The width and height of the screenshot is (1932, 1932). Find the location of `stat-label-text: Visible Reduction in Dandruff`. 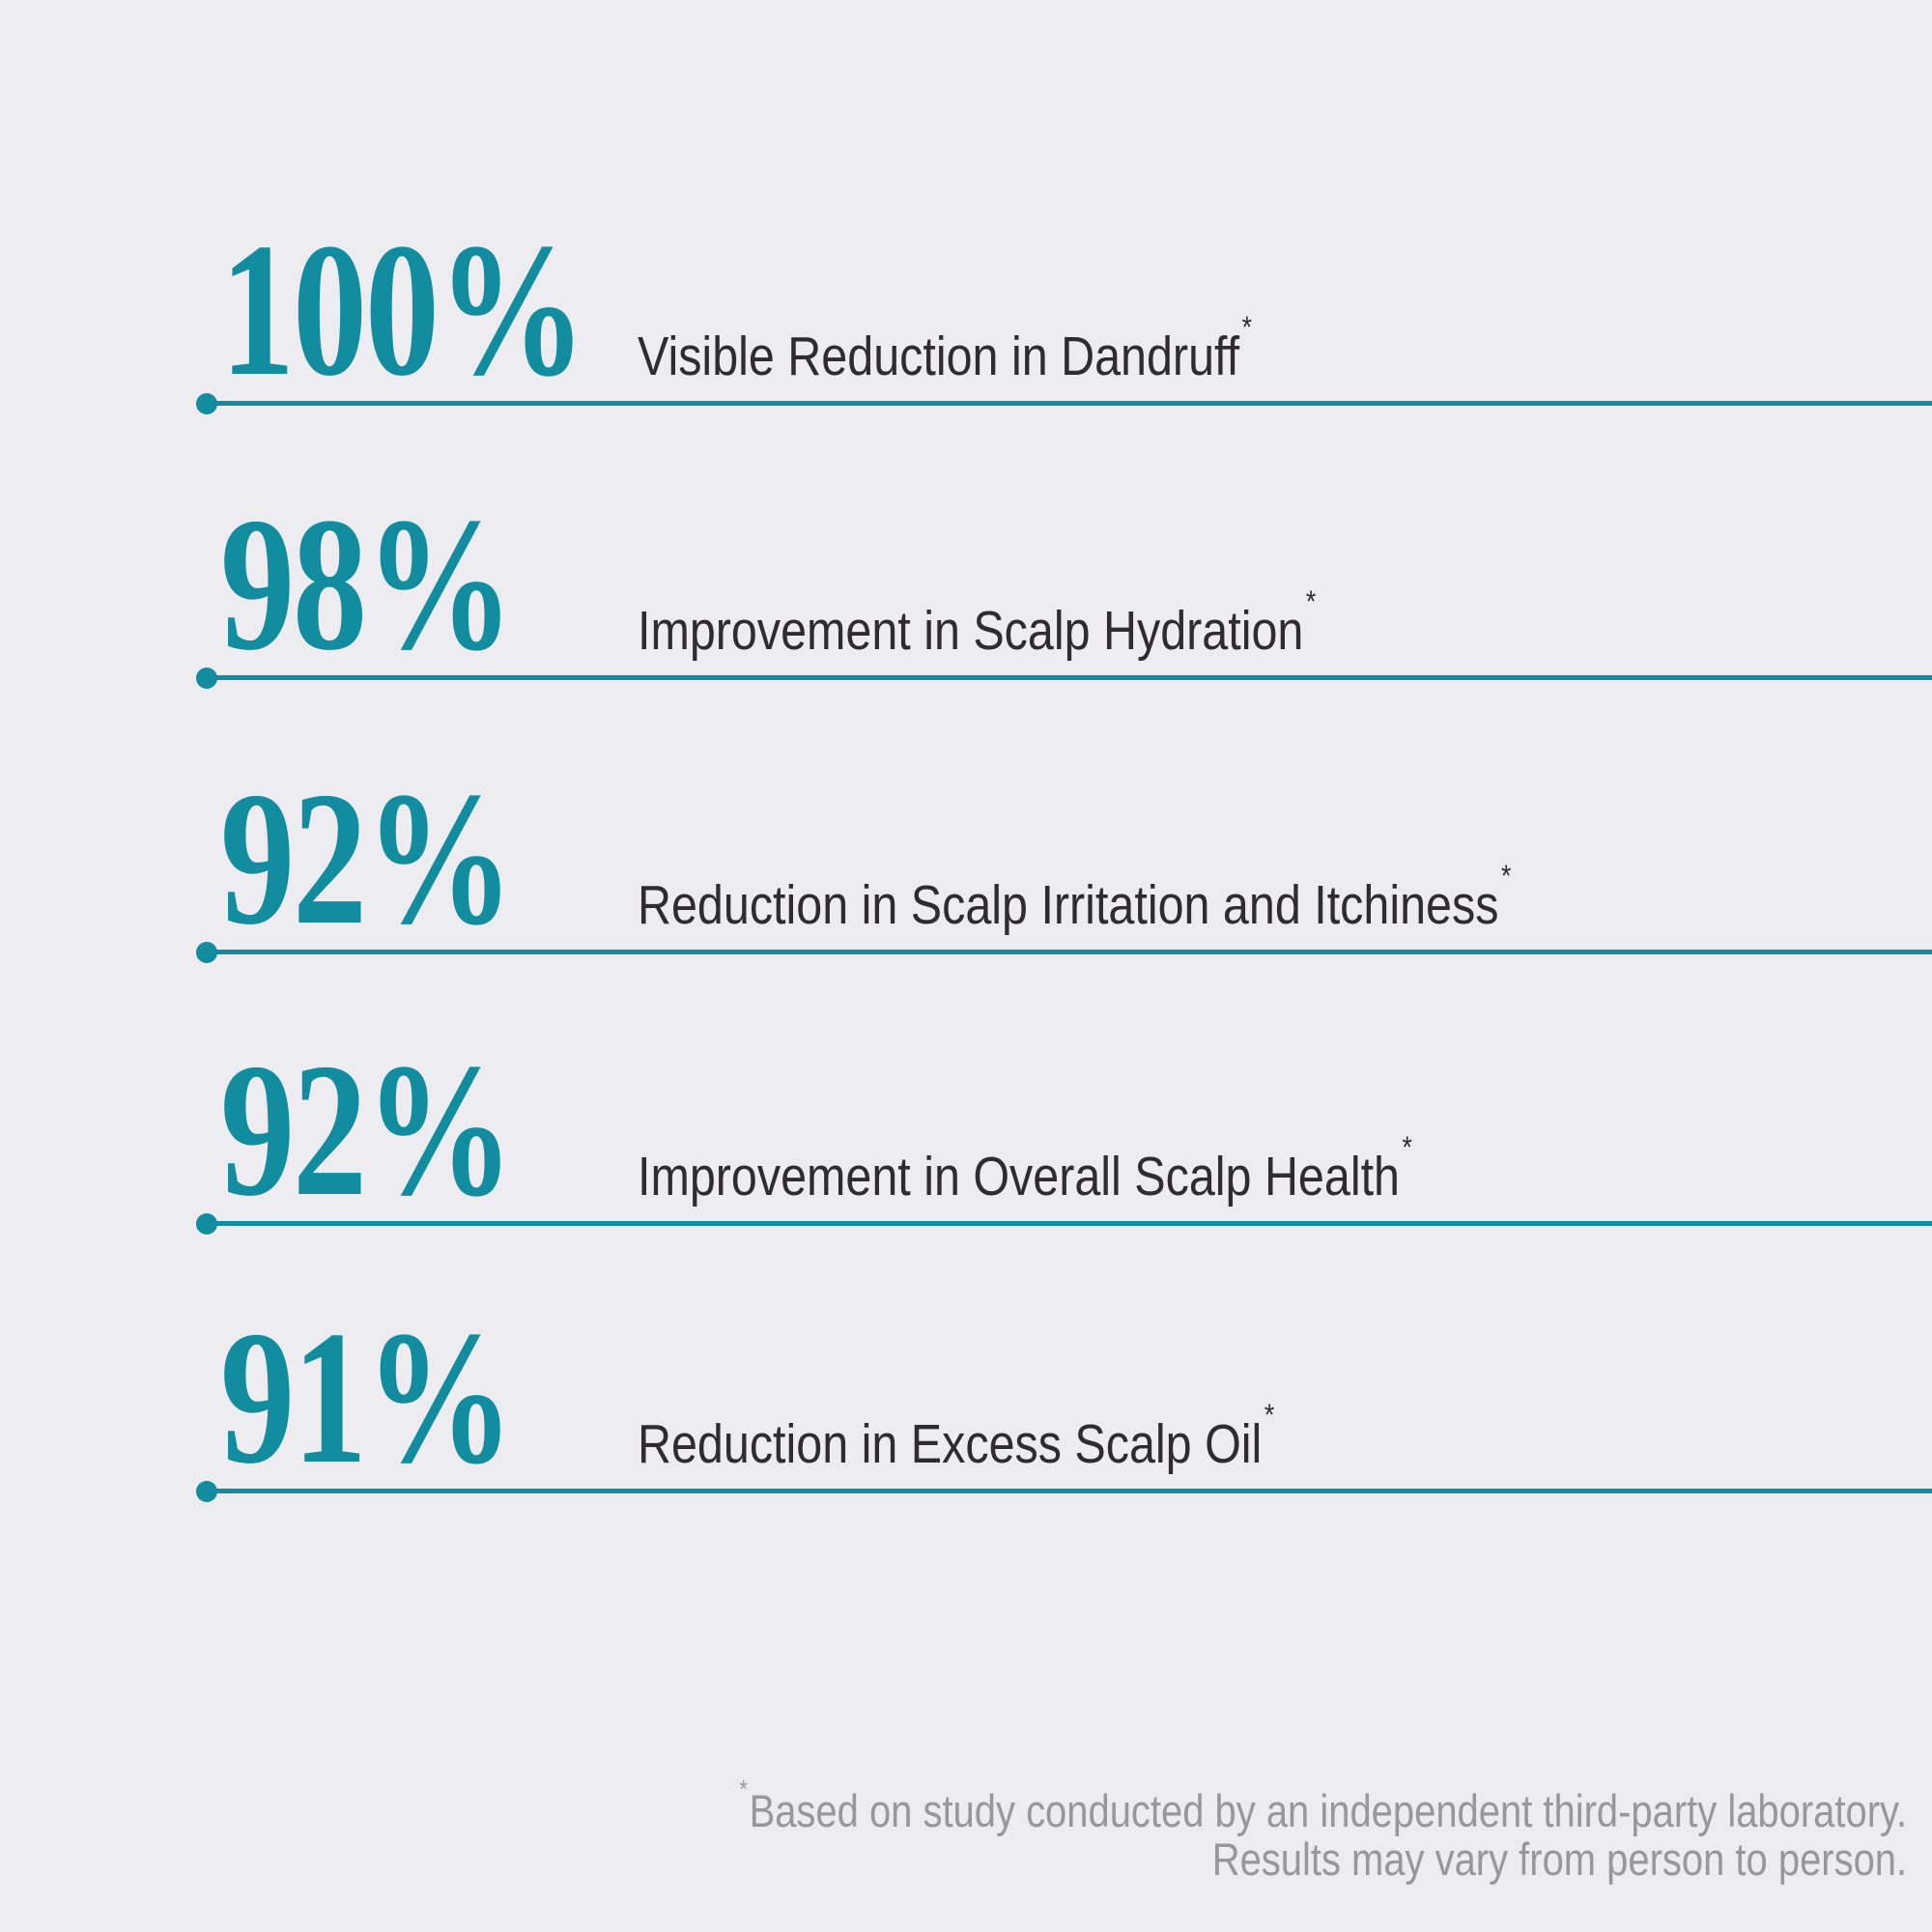

stat-label-text: Visible Reduction in Dandruff is located at coordinates (939, 356).